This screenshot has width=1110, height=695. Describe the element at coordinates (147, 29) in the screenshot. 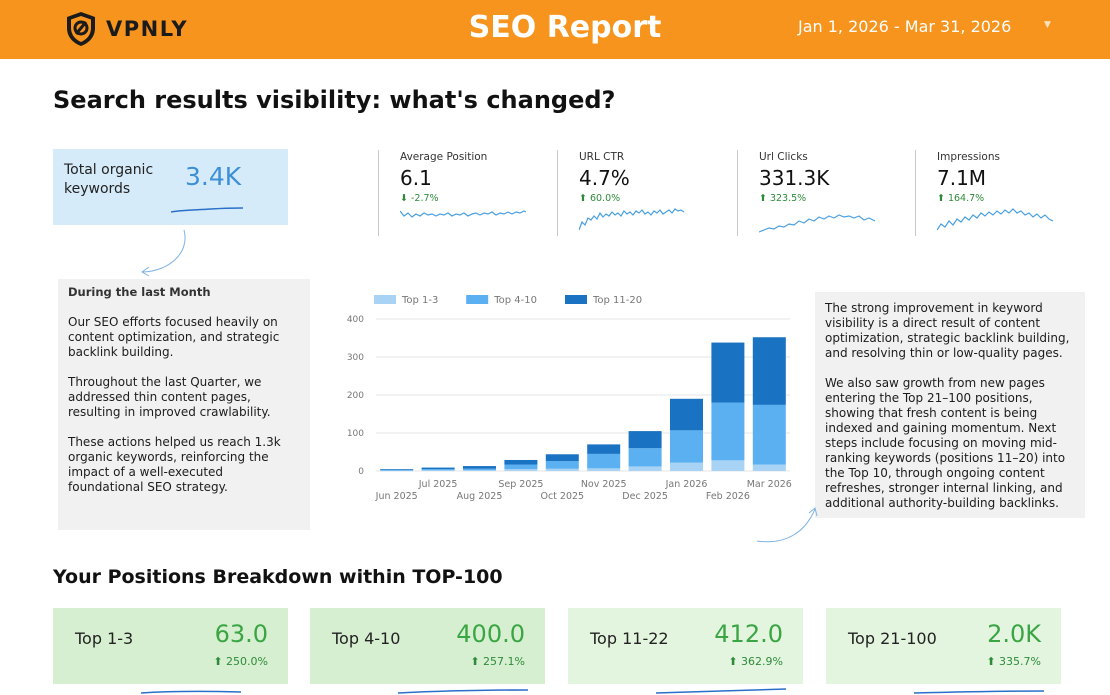

I see `brand-name: VPNLY` at that location.